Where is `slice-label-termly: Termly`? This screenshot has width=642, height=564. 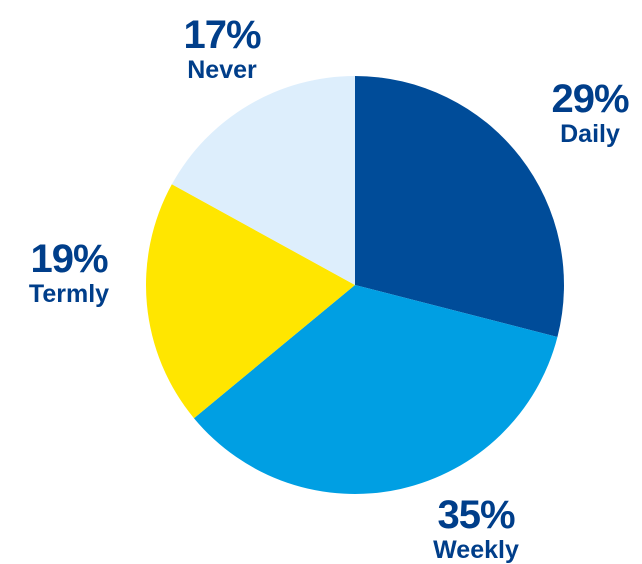
slice-label-termly: Termly is located at coordinates (69, 294).